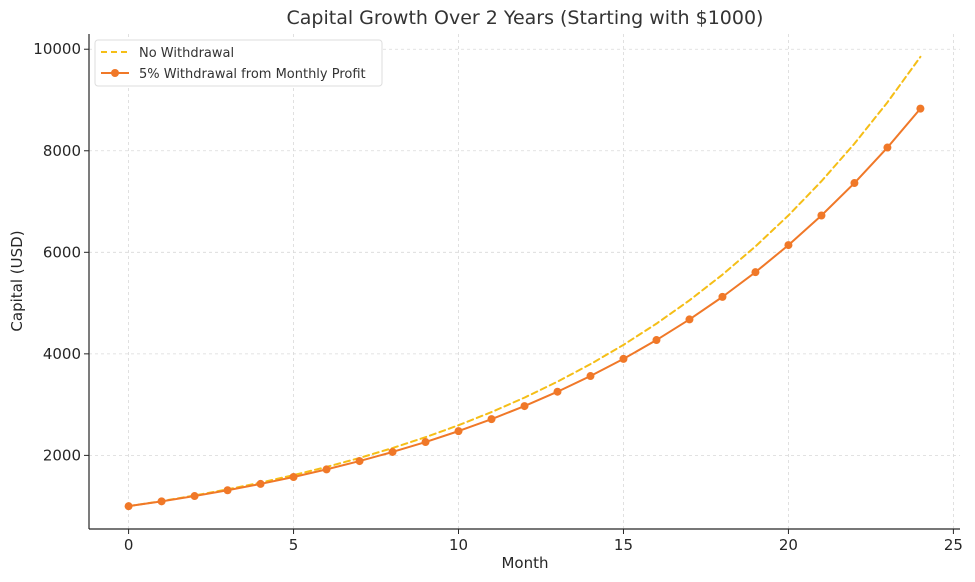  What do you see at coordinates (62, 151) in the screenshot?
I see `y-tick-label: 8000` at bounding box center [62, 151].